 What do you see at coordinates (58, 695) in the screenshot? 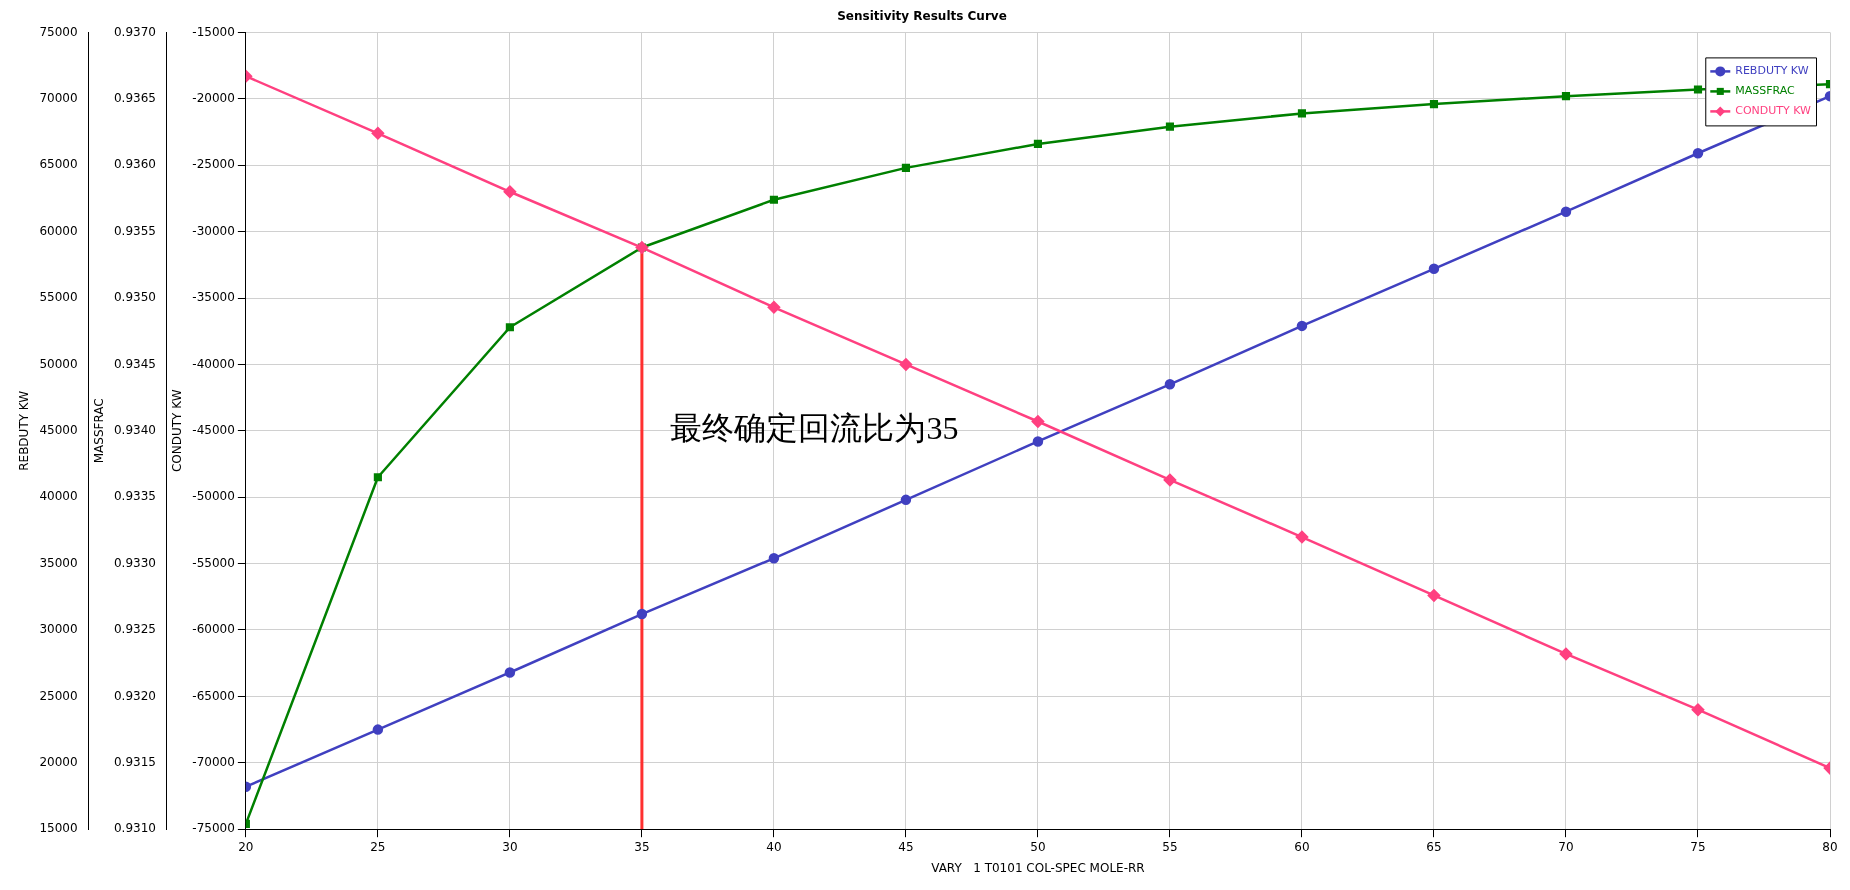
I see `y-tick-label: 25000` at bounding box center [58, 695].